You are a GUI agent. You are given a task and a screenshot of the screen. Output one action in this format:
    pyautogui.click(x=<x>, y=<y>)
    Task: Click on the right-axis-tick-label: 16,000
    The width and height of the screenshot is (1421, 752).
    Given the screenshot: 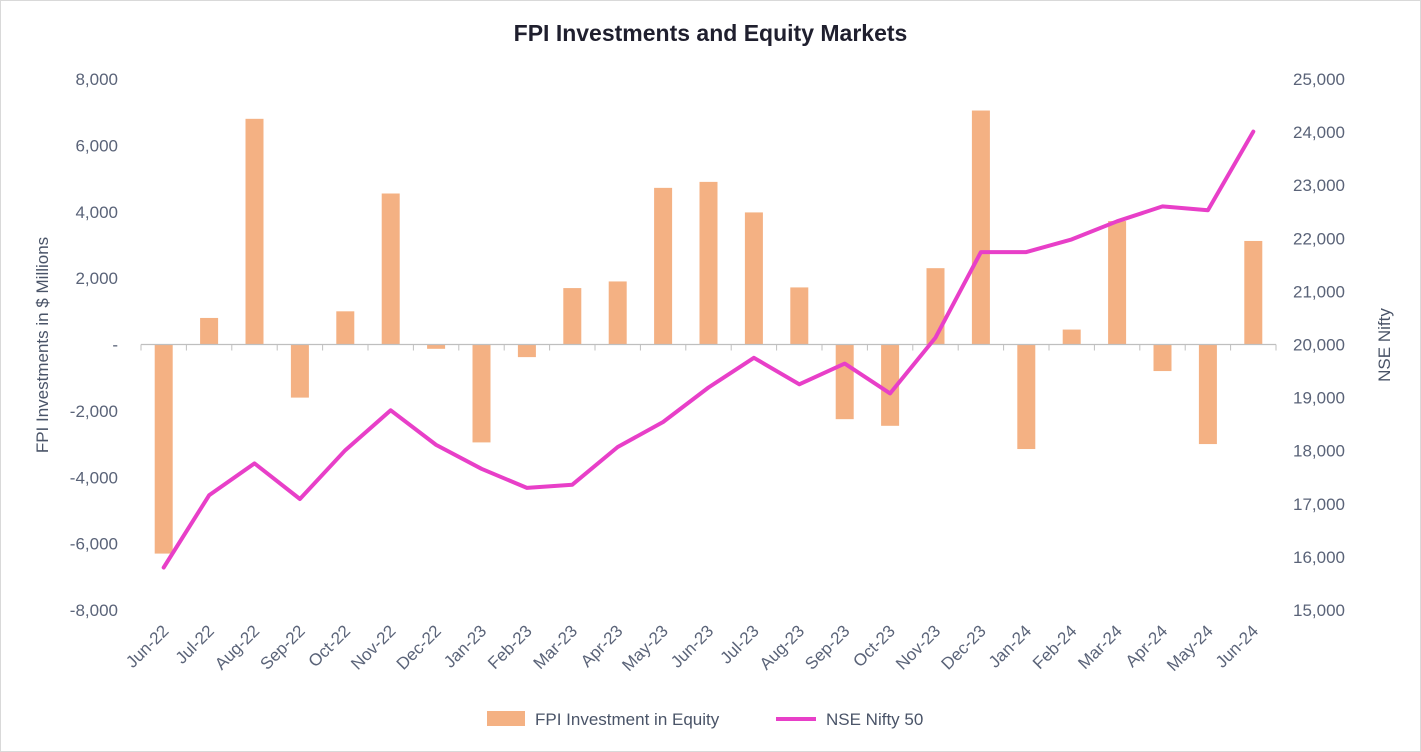 What is the action you would take?
    pyautogui.click(x=1319, y=557)
    